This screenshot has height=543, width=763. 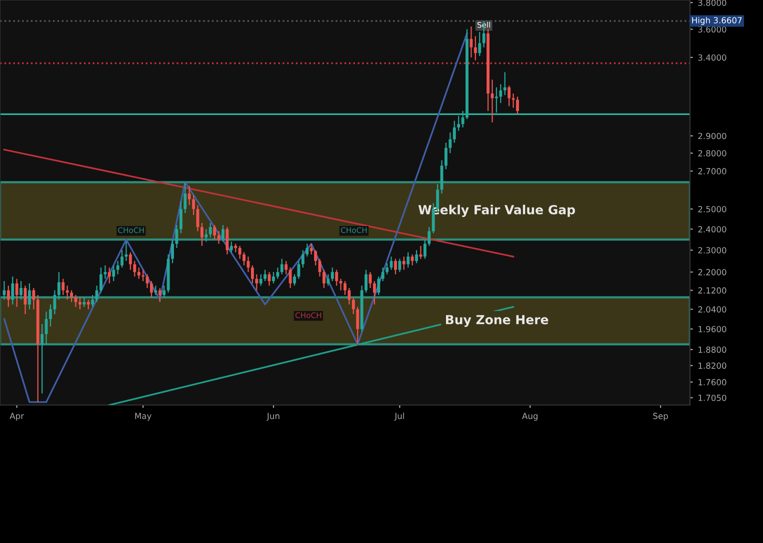 I want to click on y-tick-label: 1.8200, so click(x=712, y=365).